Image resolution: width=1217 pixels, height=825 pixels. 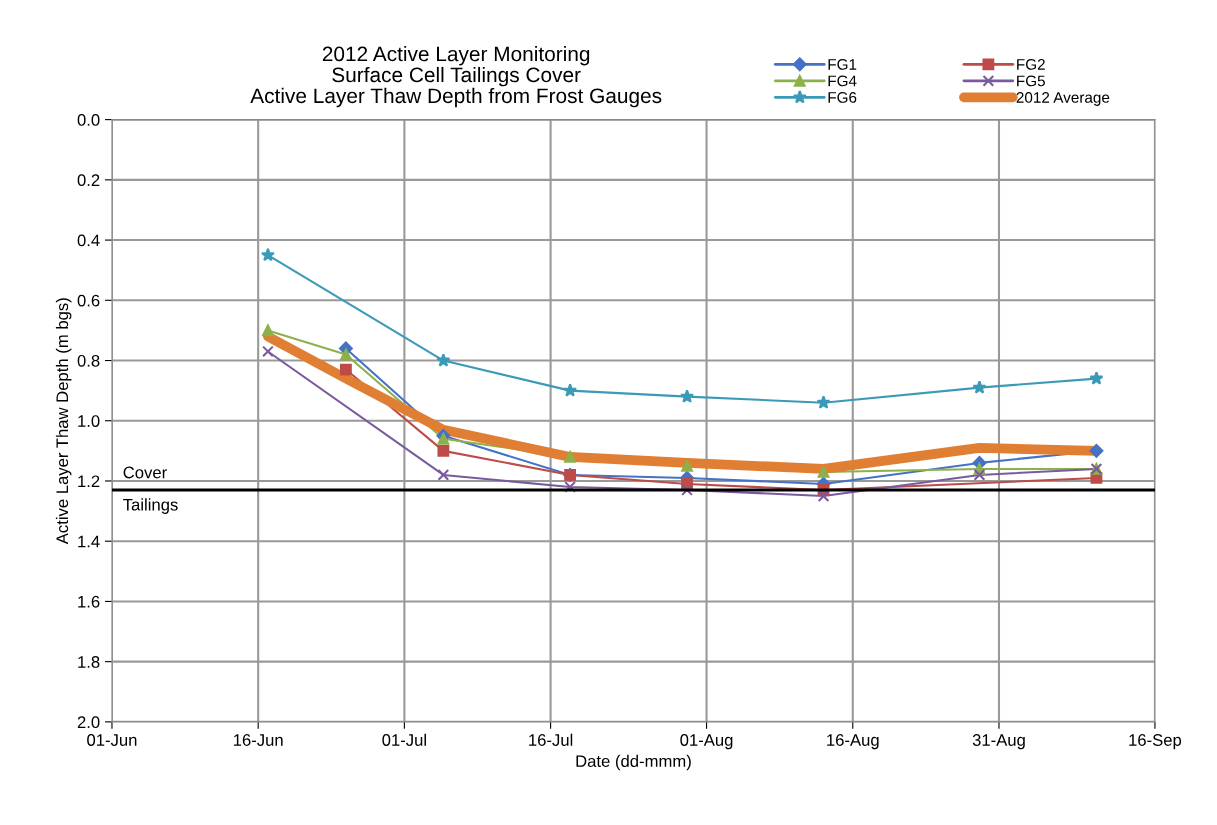 What do you see at coordinates (112, 740) in the screenshot?
I see `x-tick-label: 01-Jun` at bounding box center [112, 740].